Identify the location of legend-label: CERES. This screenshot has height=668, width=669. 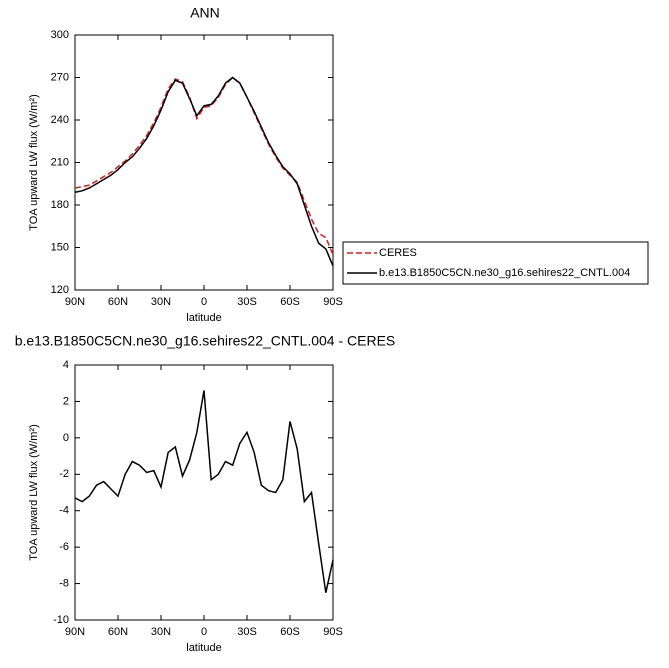
(398, 253).